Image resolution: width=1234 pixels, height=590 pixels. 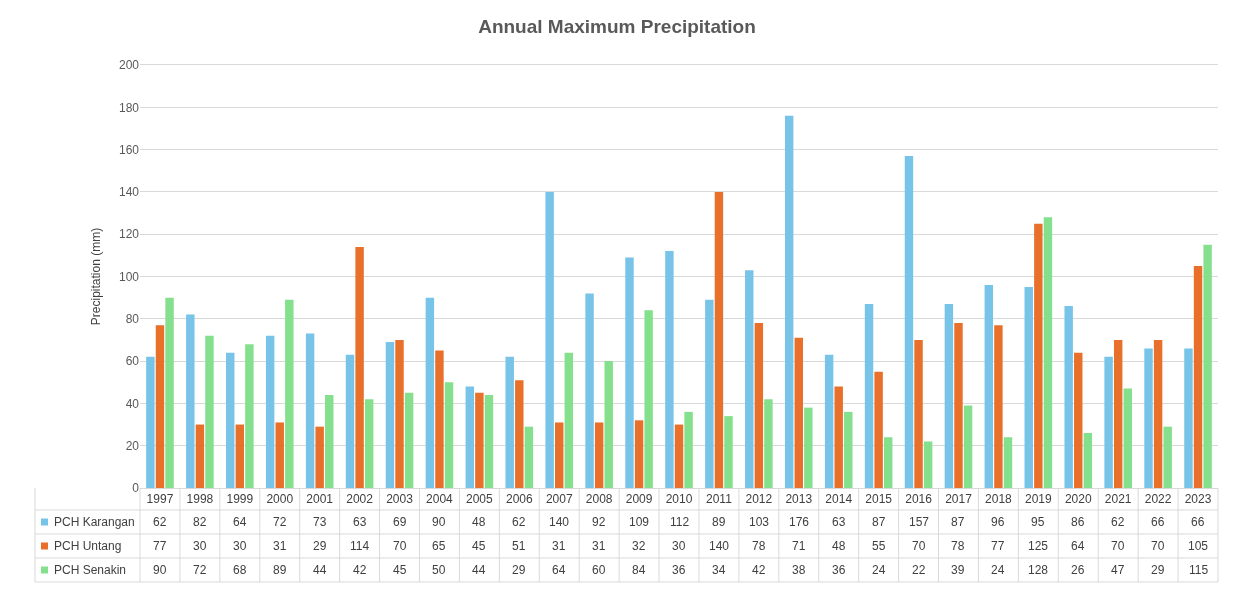 I want to click on y-tick-label: 140, so click(x=129, y=192).